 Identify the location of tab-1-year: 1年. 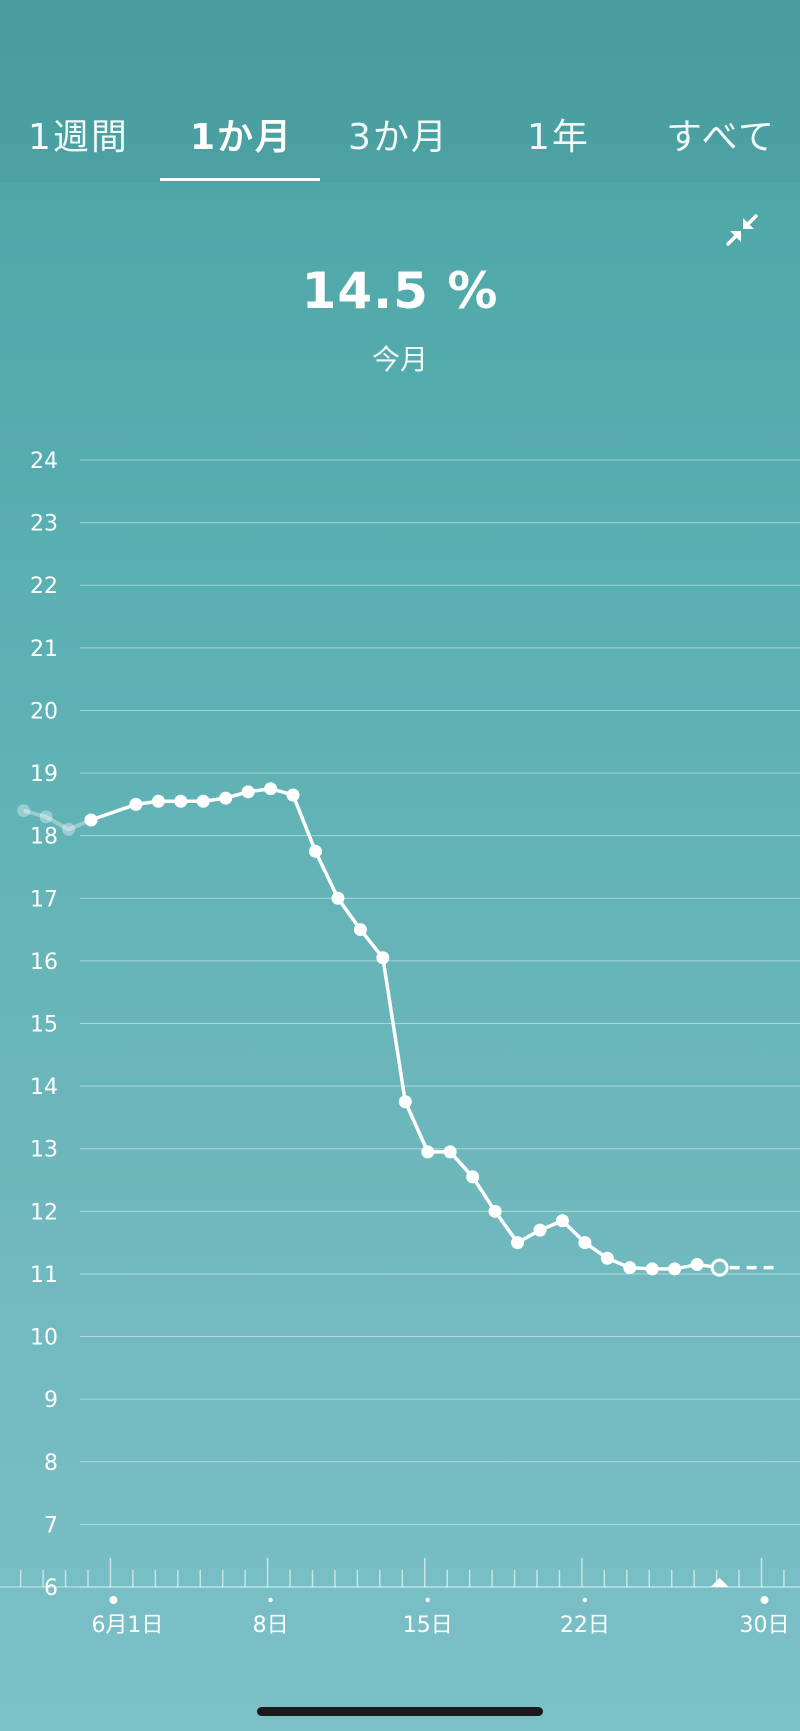
(558, 137).